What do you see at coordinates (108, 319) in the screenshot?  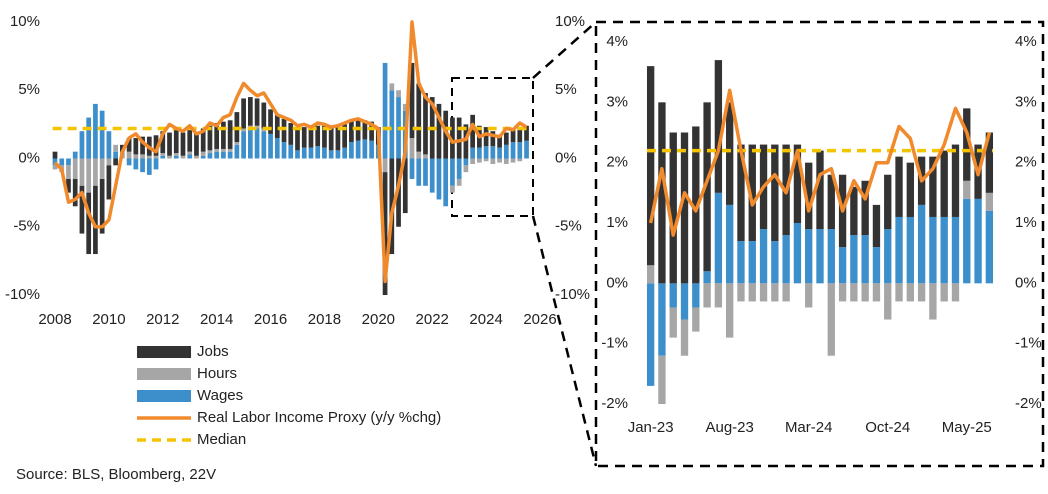 I see `x-tick-label: 2010` at bounding box center [108, 319].